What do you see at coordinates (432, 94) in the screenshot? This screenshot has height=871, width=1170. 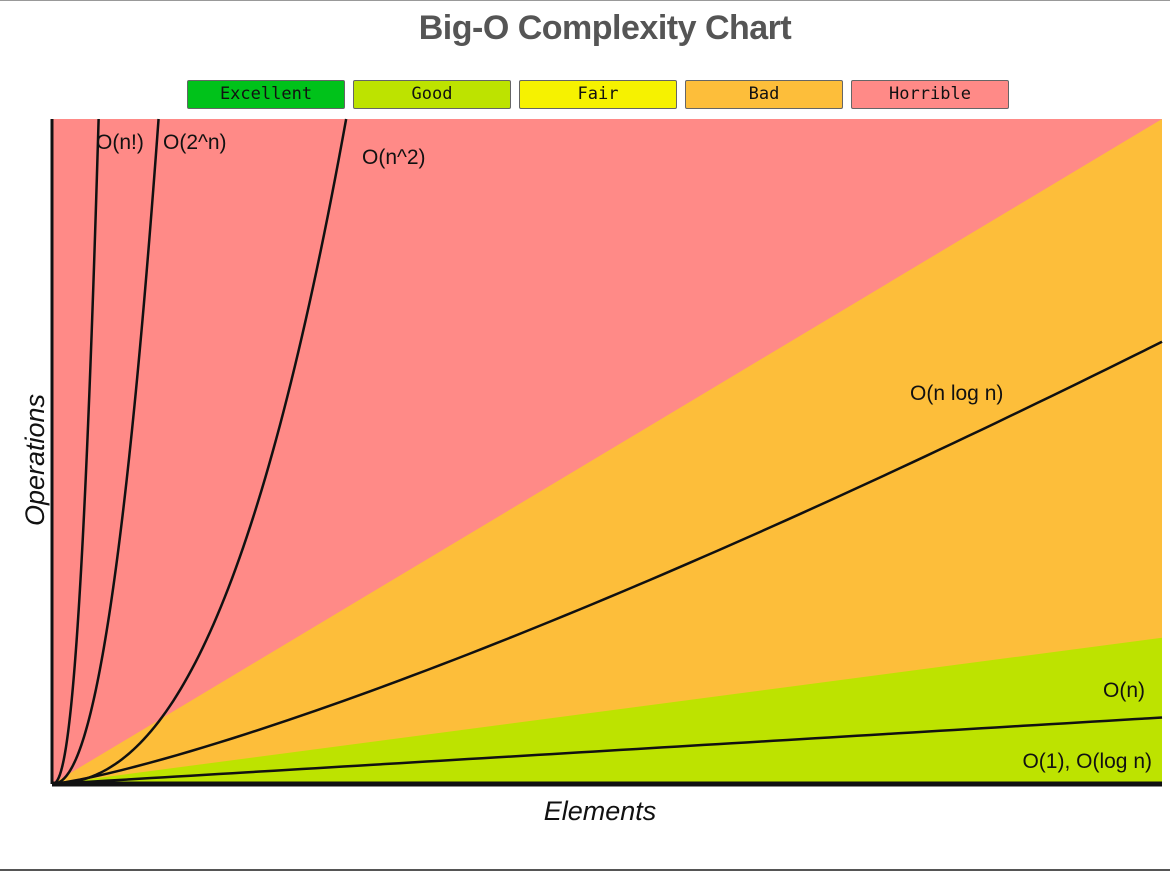 I see `legend-item-good: Good` at bounding box center [432, 94].